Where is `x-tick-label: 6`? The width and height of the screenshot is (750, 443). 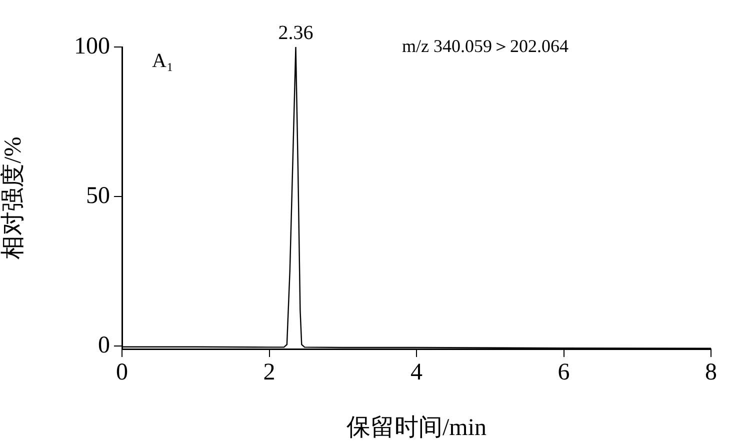
x-tick-label: 6 is located at coordinates (564, 373).